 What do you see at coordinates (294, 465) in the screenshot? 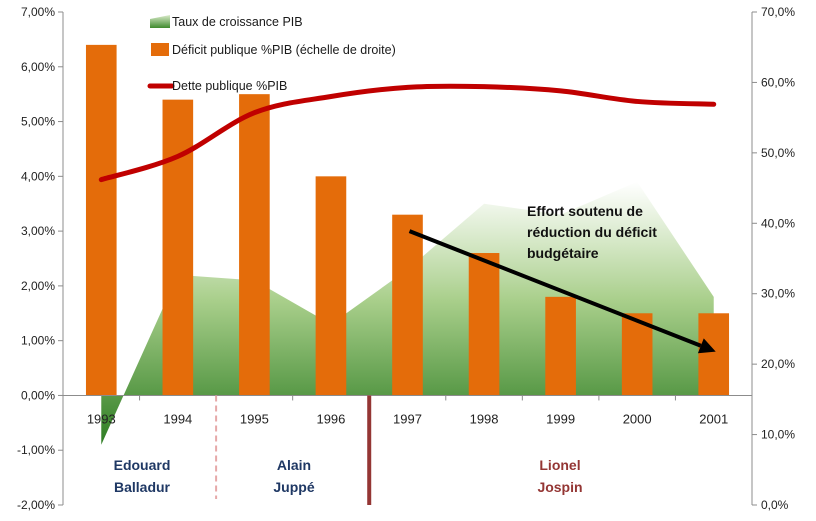
I see `pm-label-juppe-1: Alain` at bounding box center [294, 465].